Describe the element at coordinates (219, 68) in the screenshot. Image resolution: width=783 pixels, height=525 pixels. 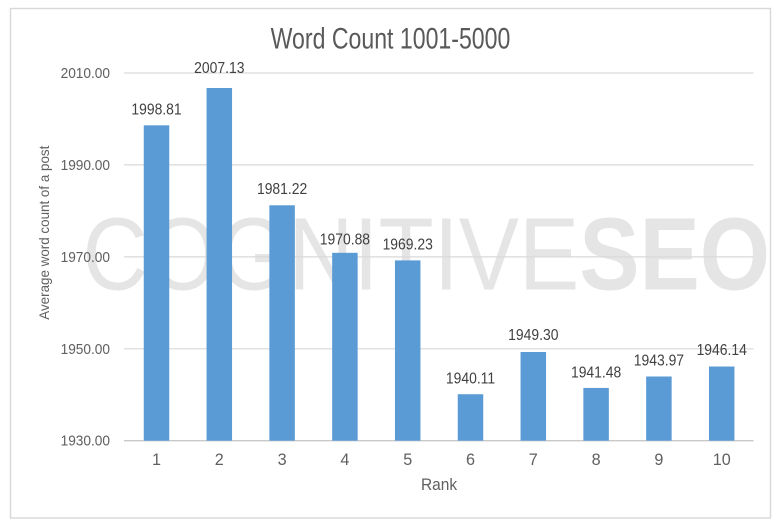
I see `svg-text: 2007.13` at that location.